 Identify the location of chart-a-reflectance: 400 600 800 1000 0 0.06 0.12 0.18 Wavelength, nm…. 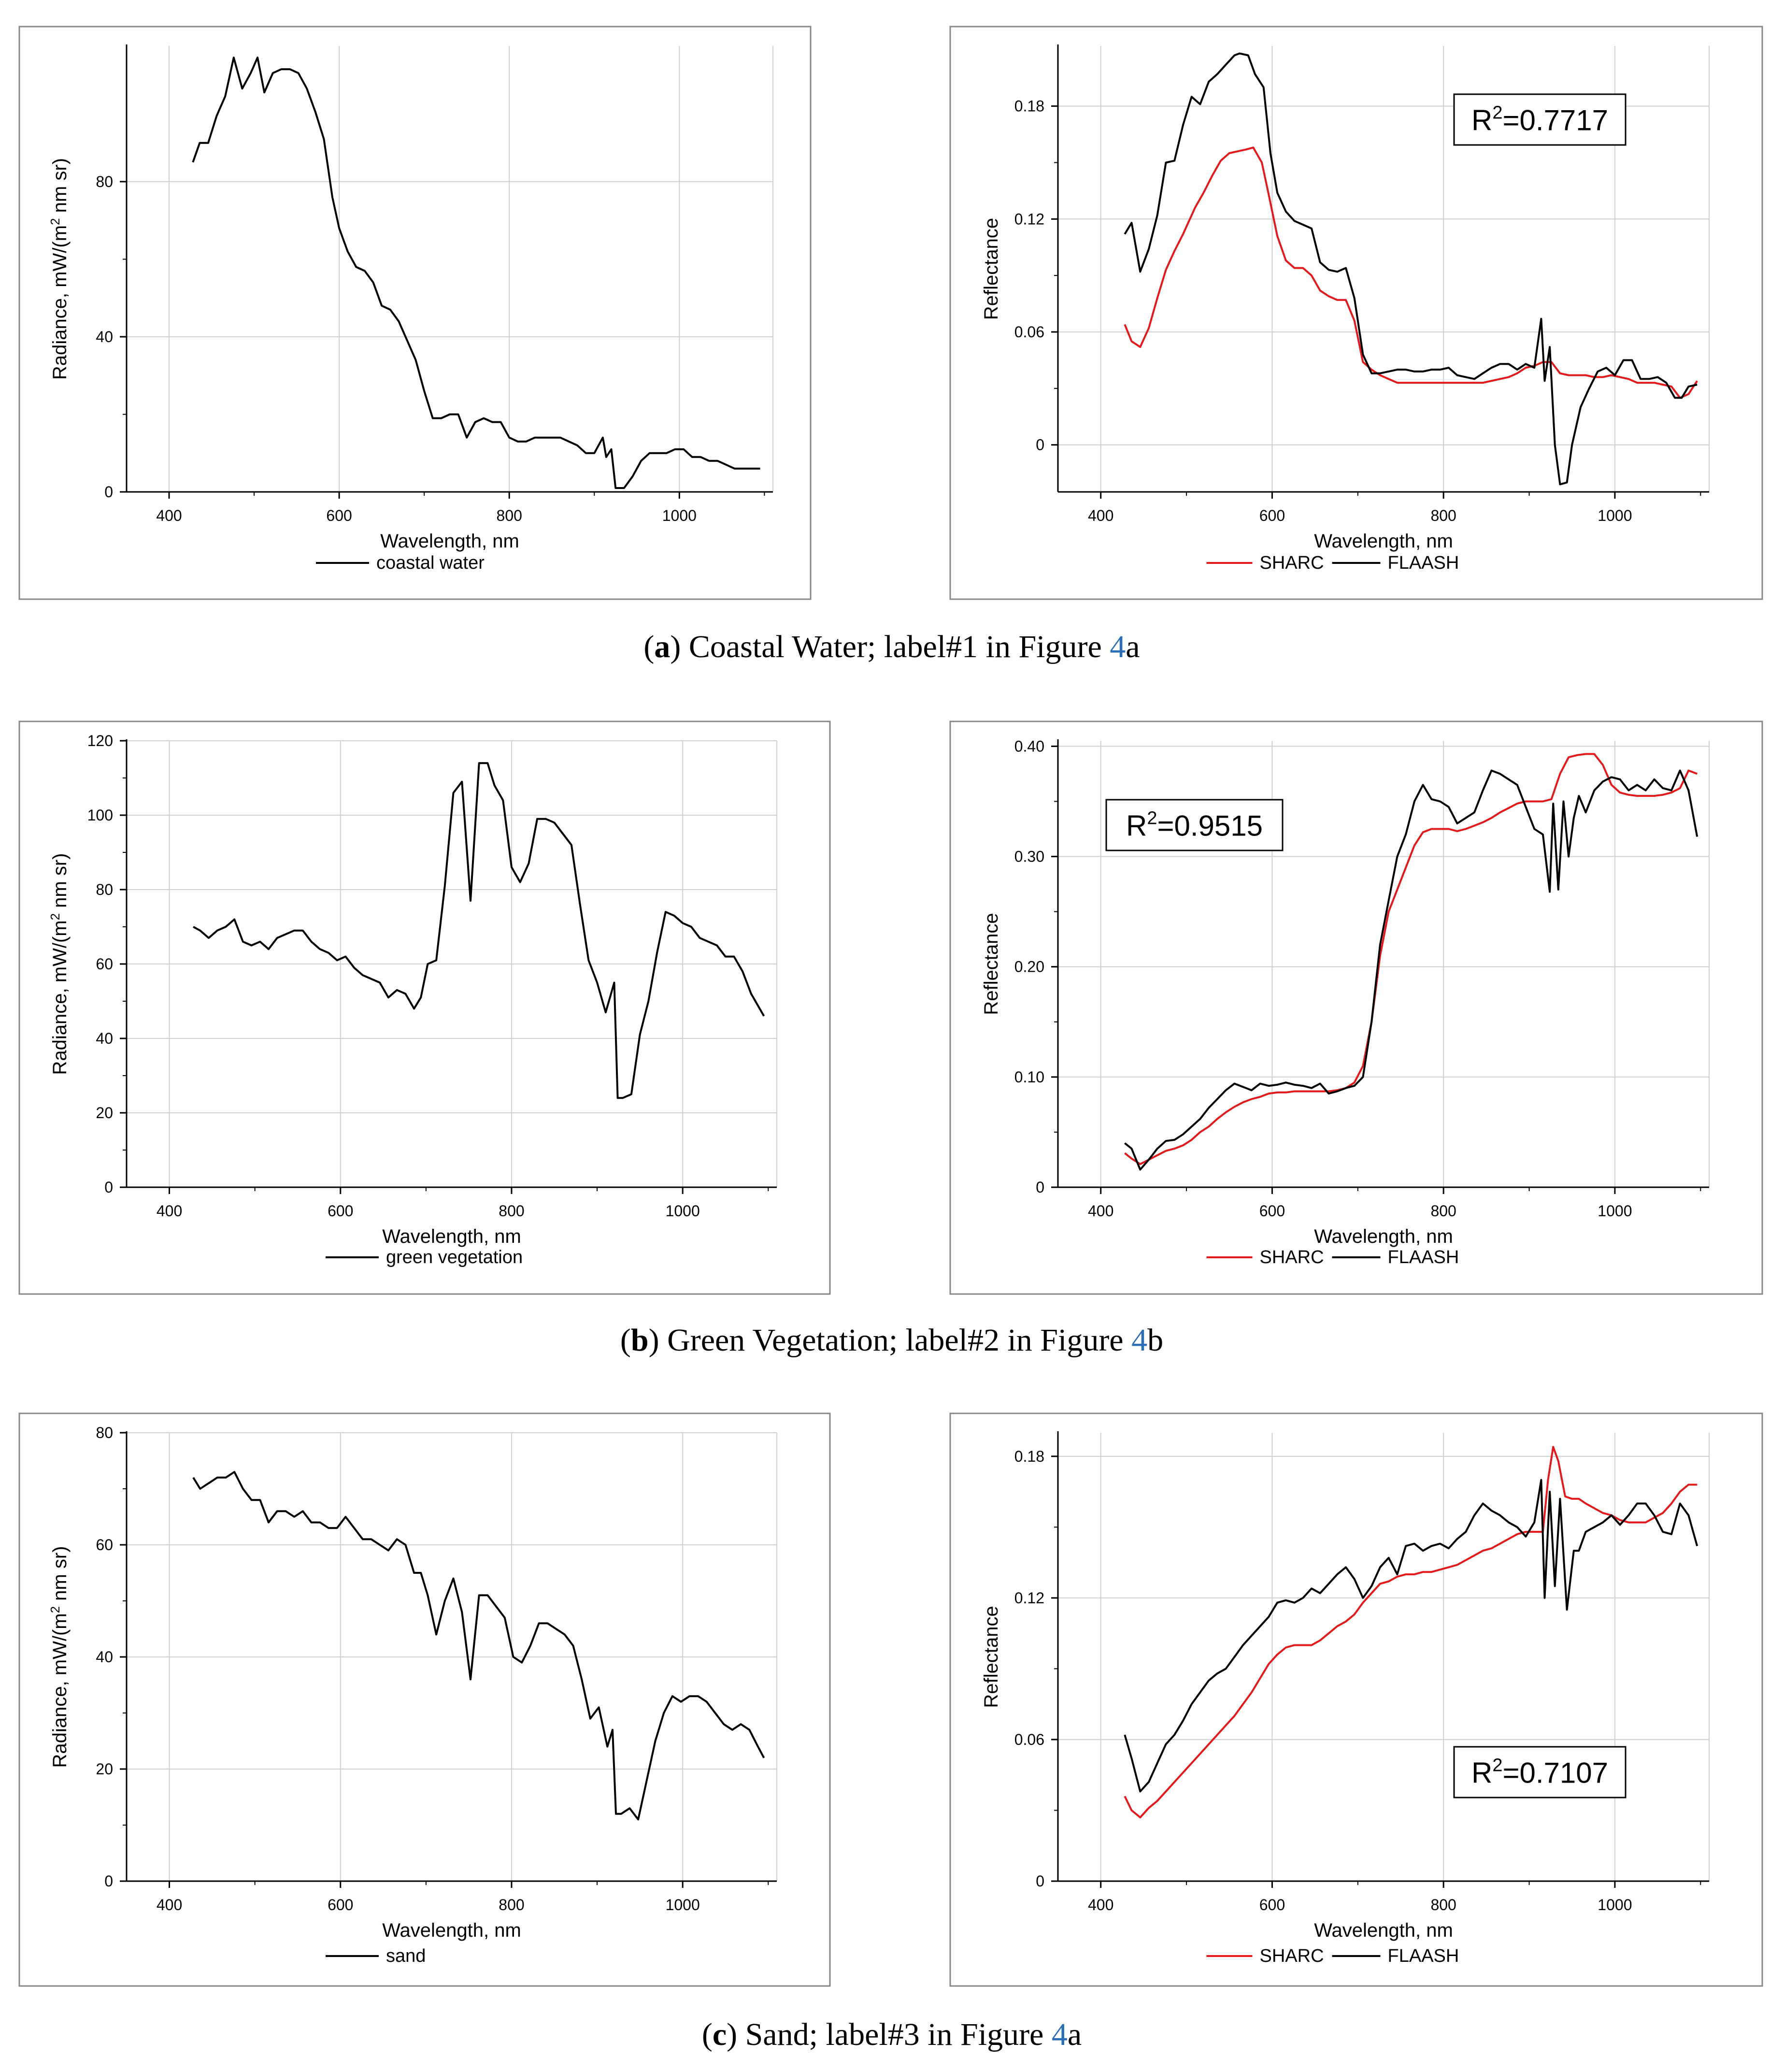
(1356, 313).